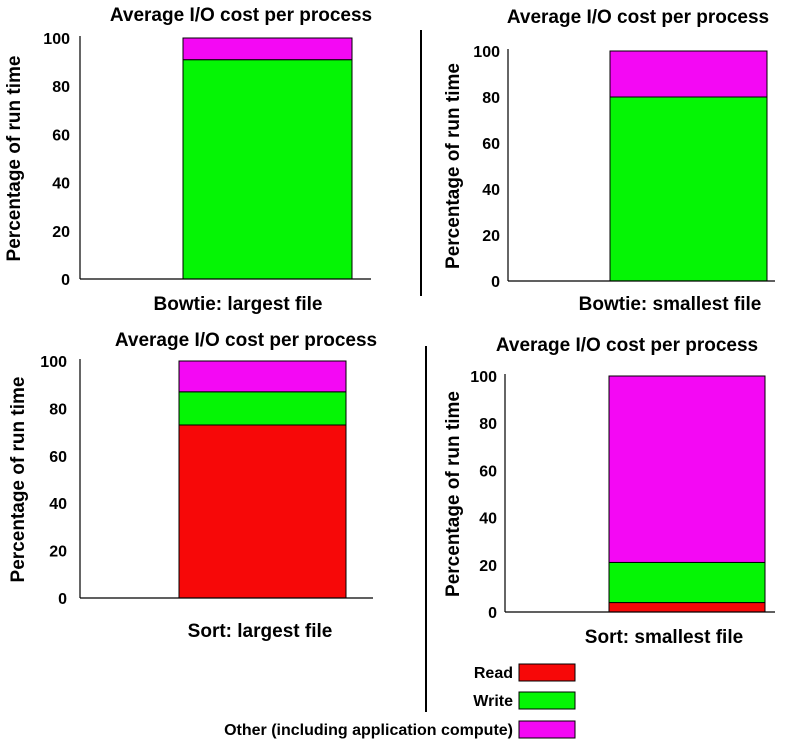 Image resolution: width=810 pixels, height=740 pixels. What do you see at coordinates (670, 304) in the screenshot?
I see `x-axis-label: Bowtie: smallest file` at bounding box center [670, 304].